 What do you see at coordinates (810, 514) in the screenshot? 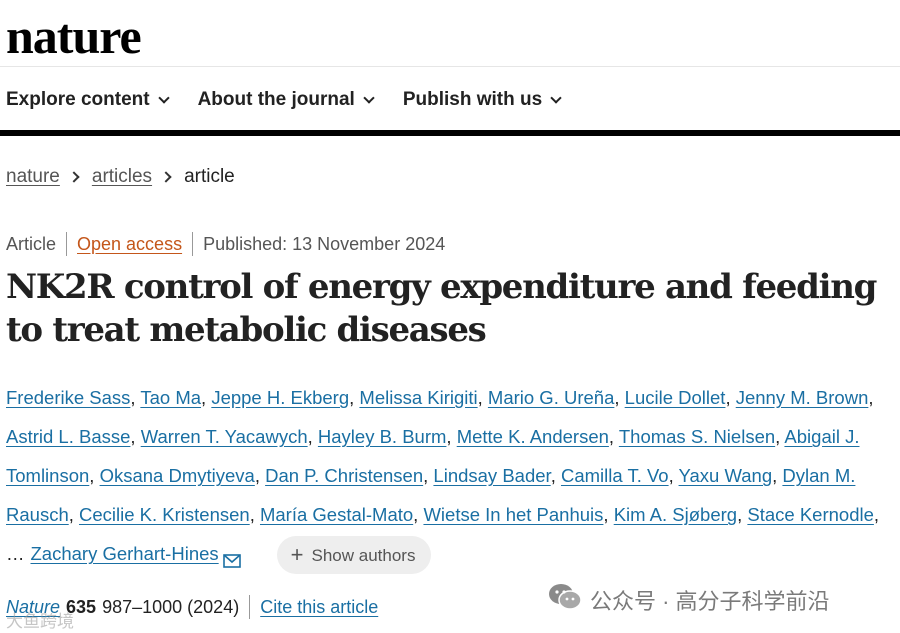
I see `author-link: Stace Kernodle` at bounding box center [810, 514].